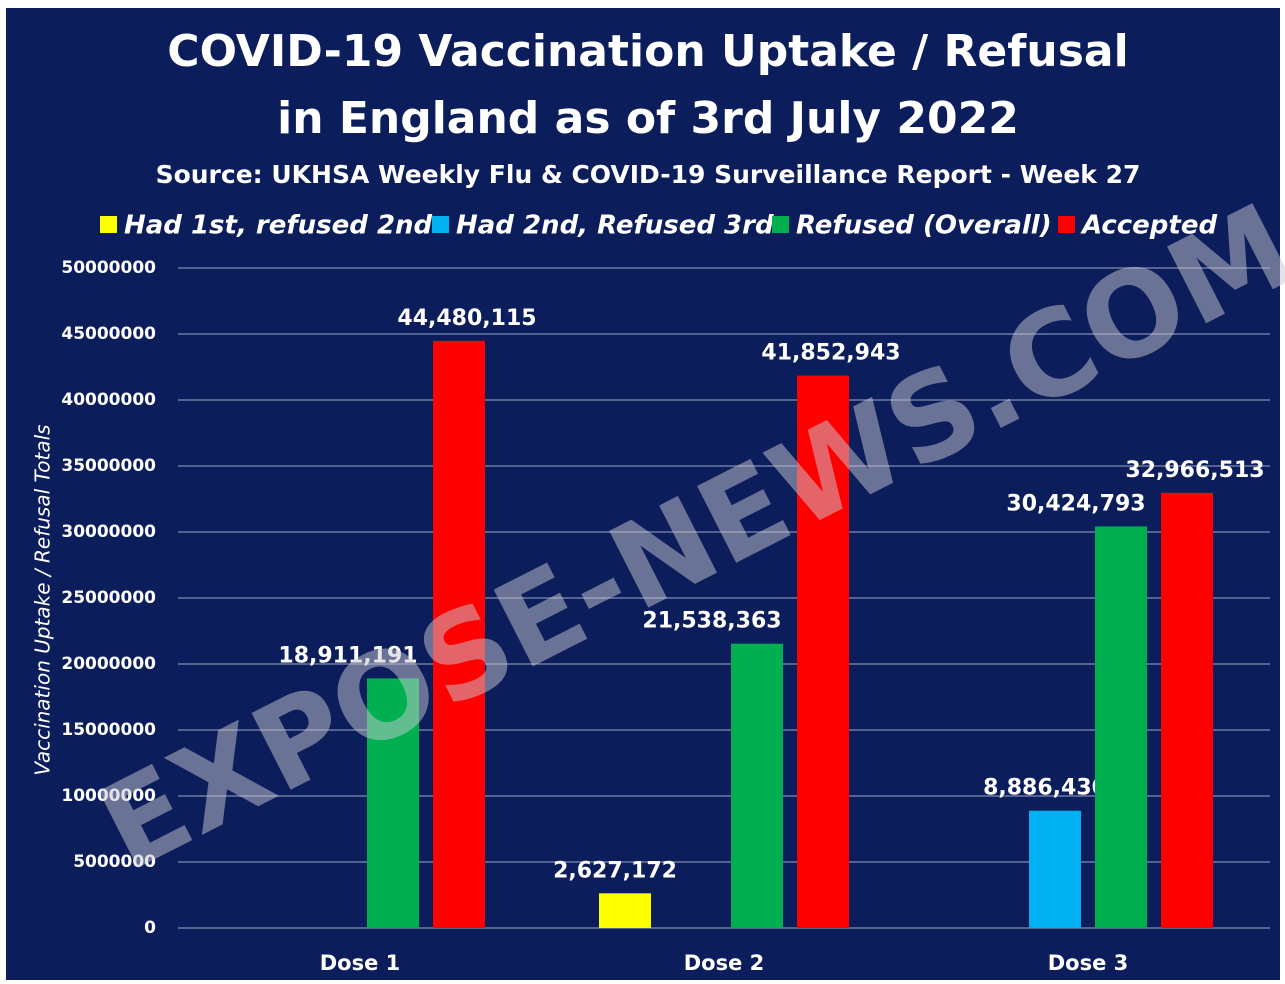 This screenshot has height=984, width=1285. Describe the element at coordinates (108, 532) in the screenshot. I see `y-tick-label: 30000000` at that location.